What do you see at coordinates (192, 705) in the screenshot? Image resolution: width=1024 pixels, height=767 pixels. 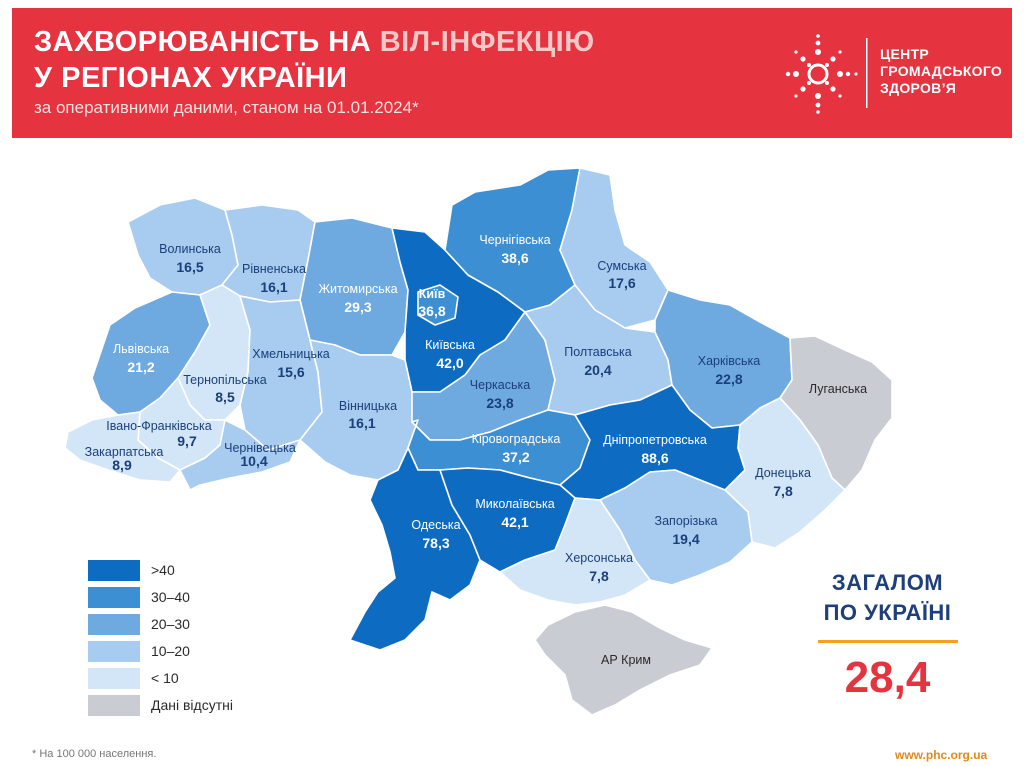 I see `legend-label: Дані відсутні` at bounding box center [192, 705].